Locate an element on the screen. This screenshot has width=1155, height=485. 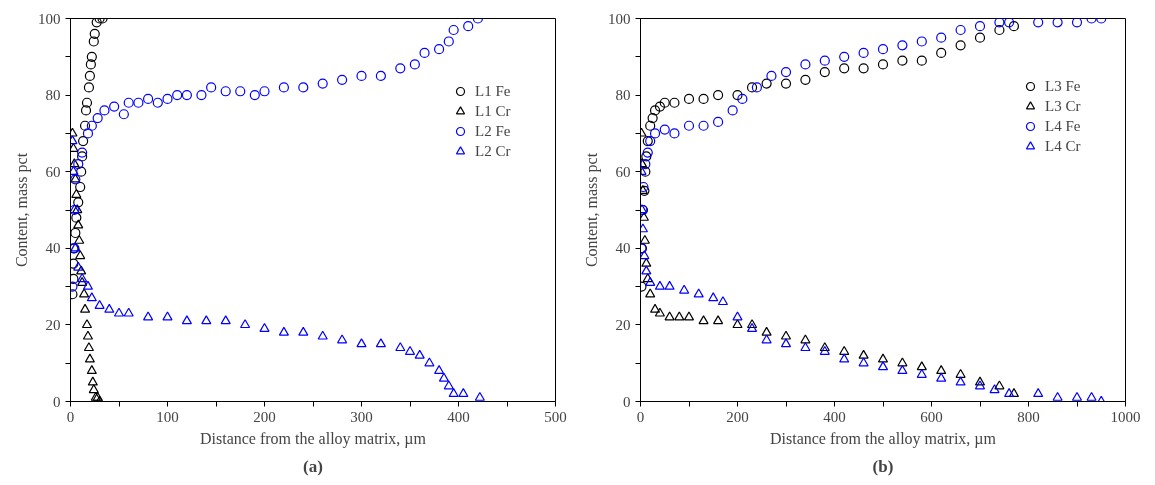
x-tick-label: 100 is located at coordinates (167, 416).